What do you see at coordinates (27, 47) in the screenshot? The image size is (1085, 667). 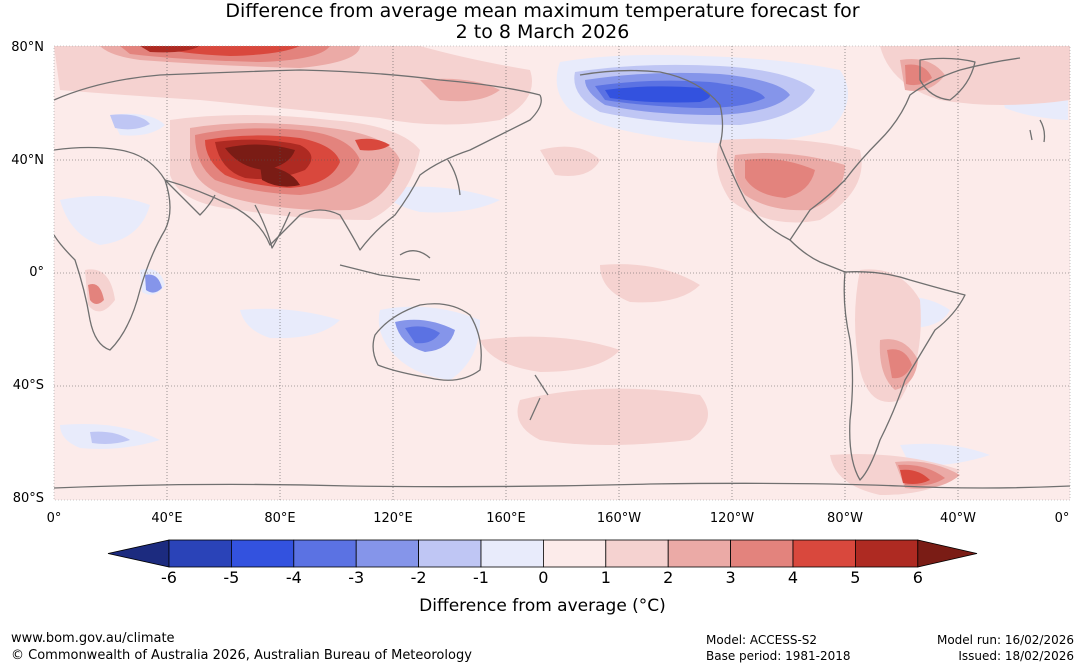 I see `lat-label-80n: 80°N` at bounding box center [27, 47].